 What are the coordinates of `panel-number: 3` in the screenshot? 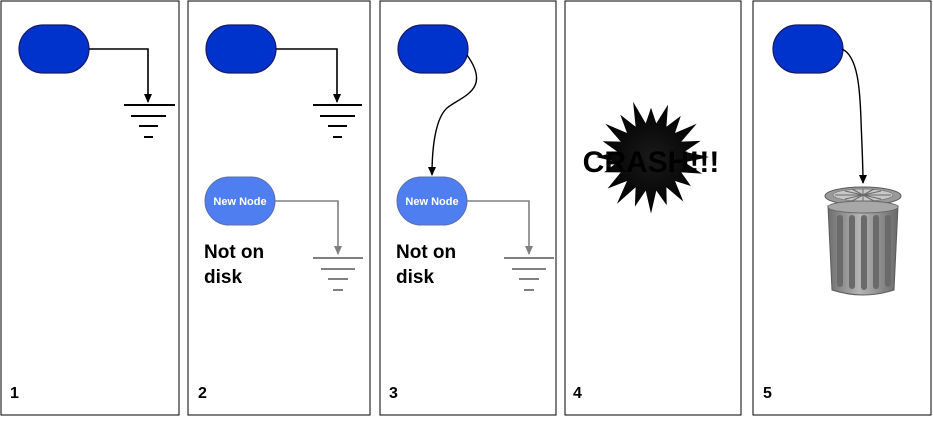 It's located at (393, 393).